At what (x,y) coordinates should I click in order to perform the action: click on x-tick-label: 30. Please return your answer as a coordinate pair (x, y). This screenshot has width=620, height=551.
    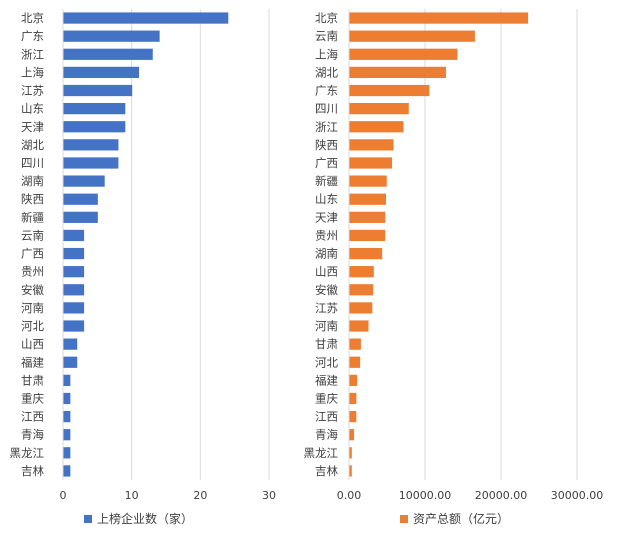
    Looking at the image, I should click on (269, 495).